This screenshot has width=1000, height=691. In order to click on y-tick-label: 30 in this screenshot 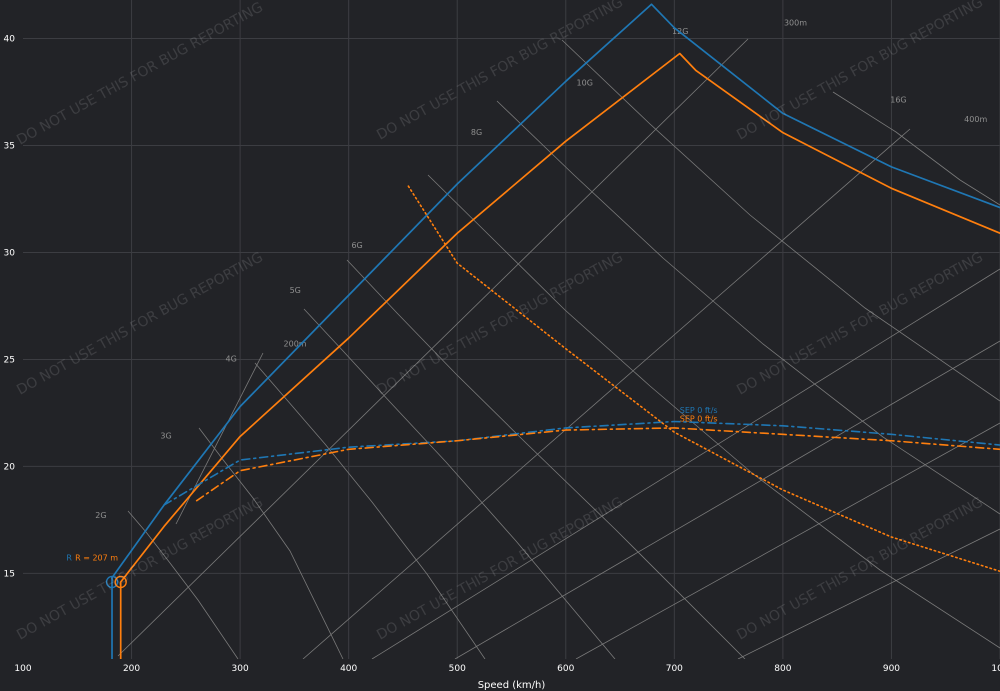, I will do `click(10, 253)`.